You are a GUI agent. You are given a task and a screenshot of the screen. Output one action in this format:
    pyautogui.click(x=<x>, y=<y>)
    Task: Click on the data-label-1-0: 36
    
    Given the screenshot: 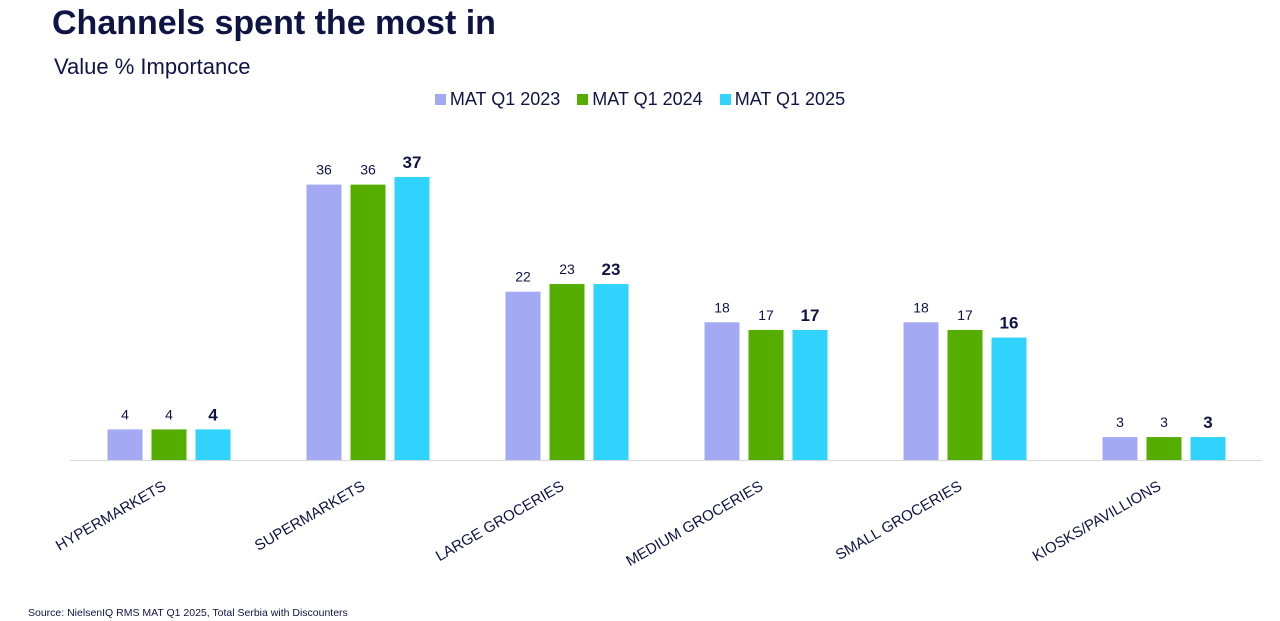 What is the action you would take?
    pyautogui.click(x=324, y=170)
    